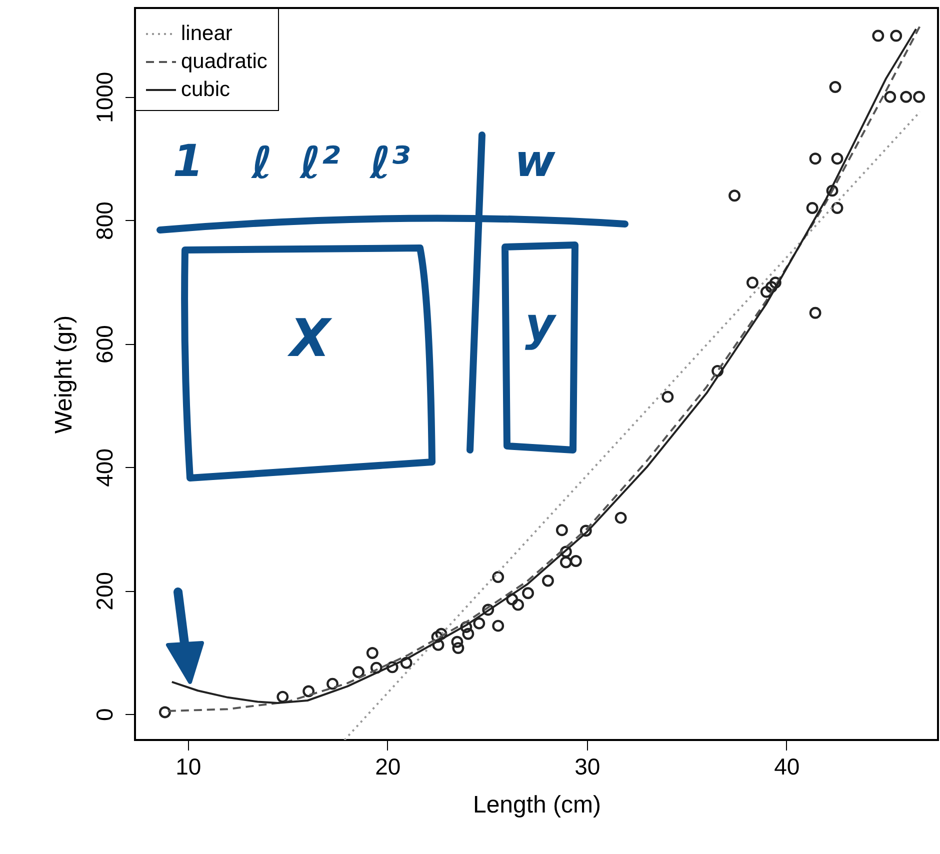 The height and width of the screenshot is (854, 940). I want to click on y-tick-label: 400, so click(105, 467).